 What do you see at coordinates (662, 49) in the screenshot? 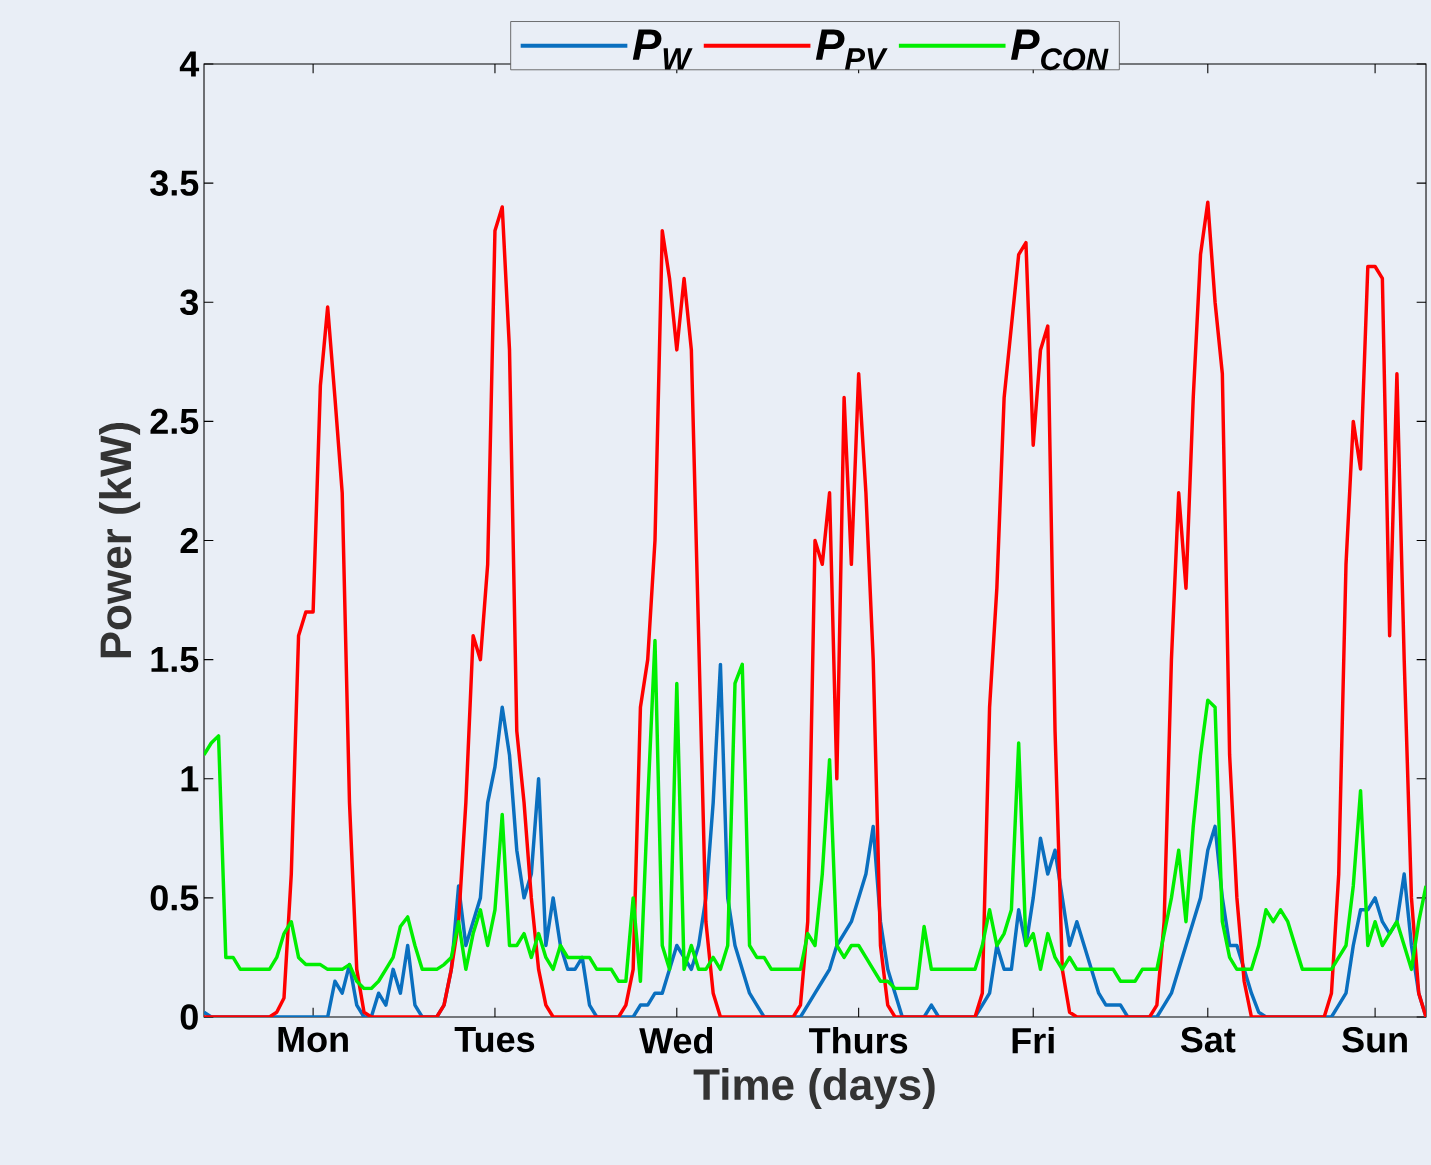
I see `legend-label: P$_{W}$` at bounding box center [662, 49].